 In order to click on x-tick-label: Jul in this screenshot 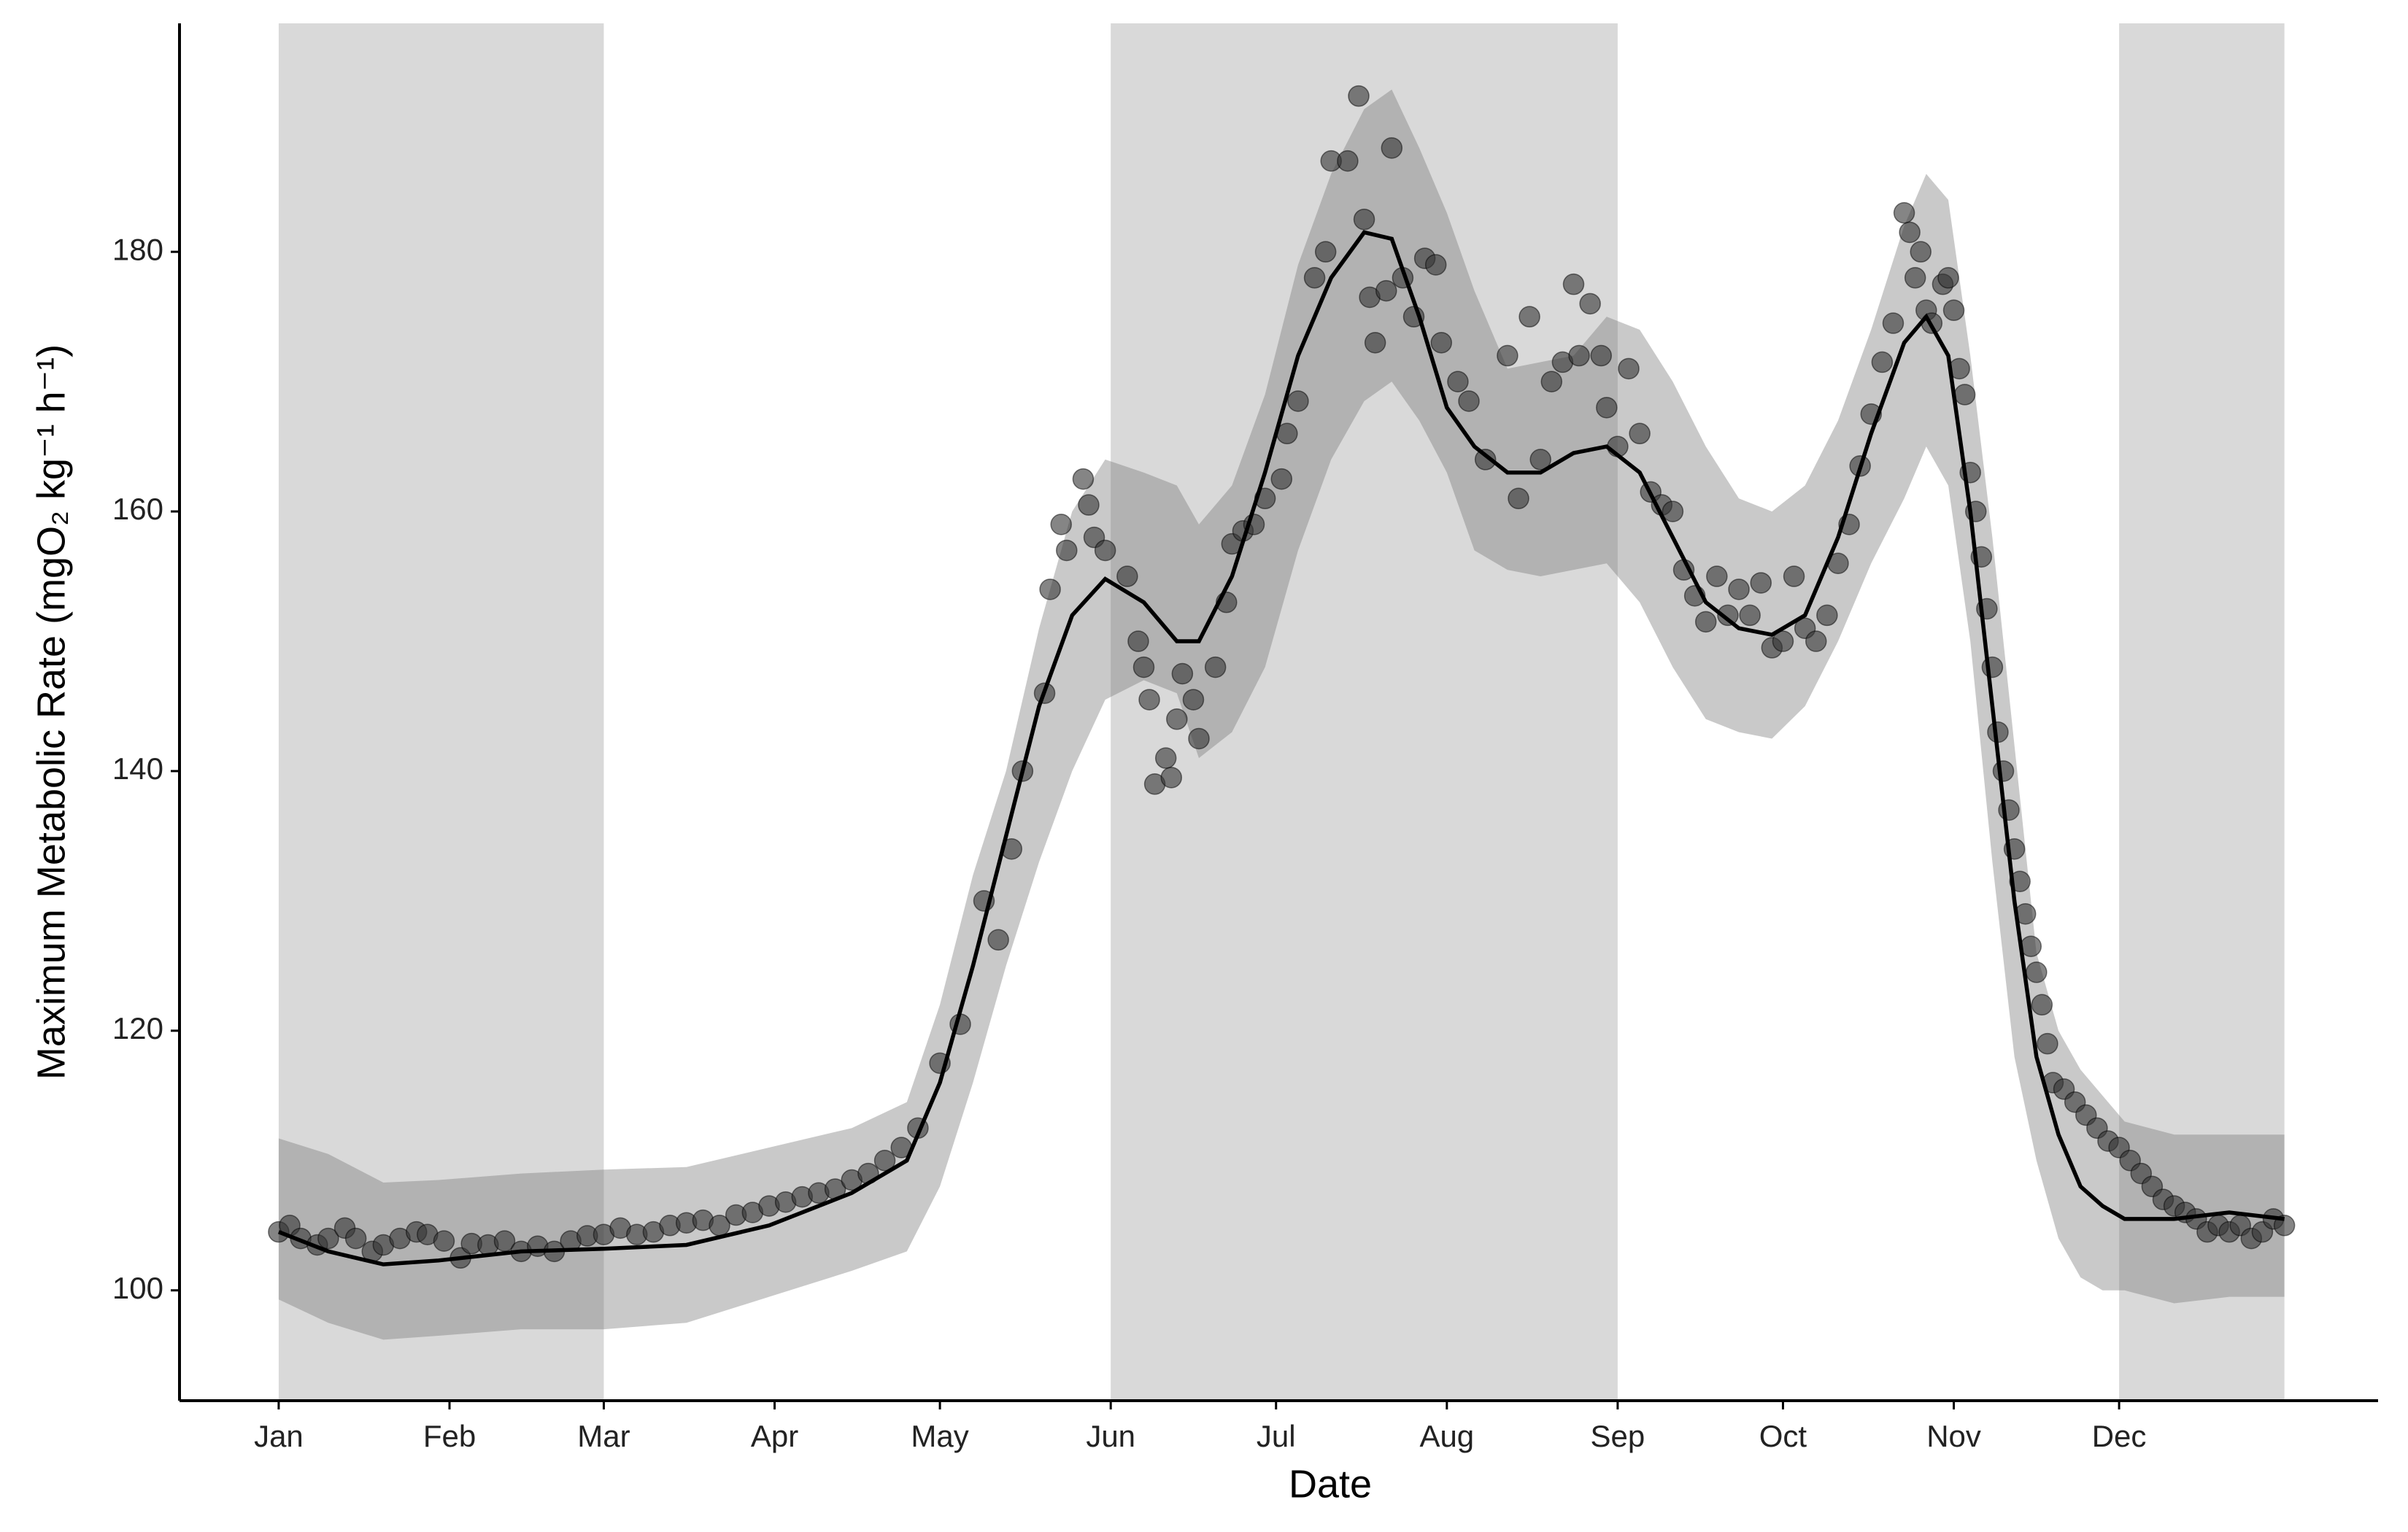, I will do `click(1276, 1436)`.